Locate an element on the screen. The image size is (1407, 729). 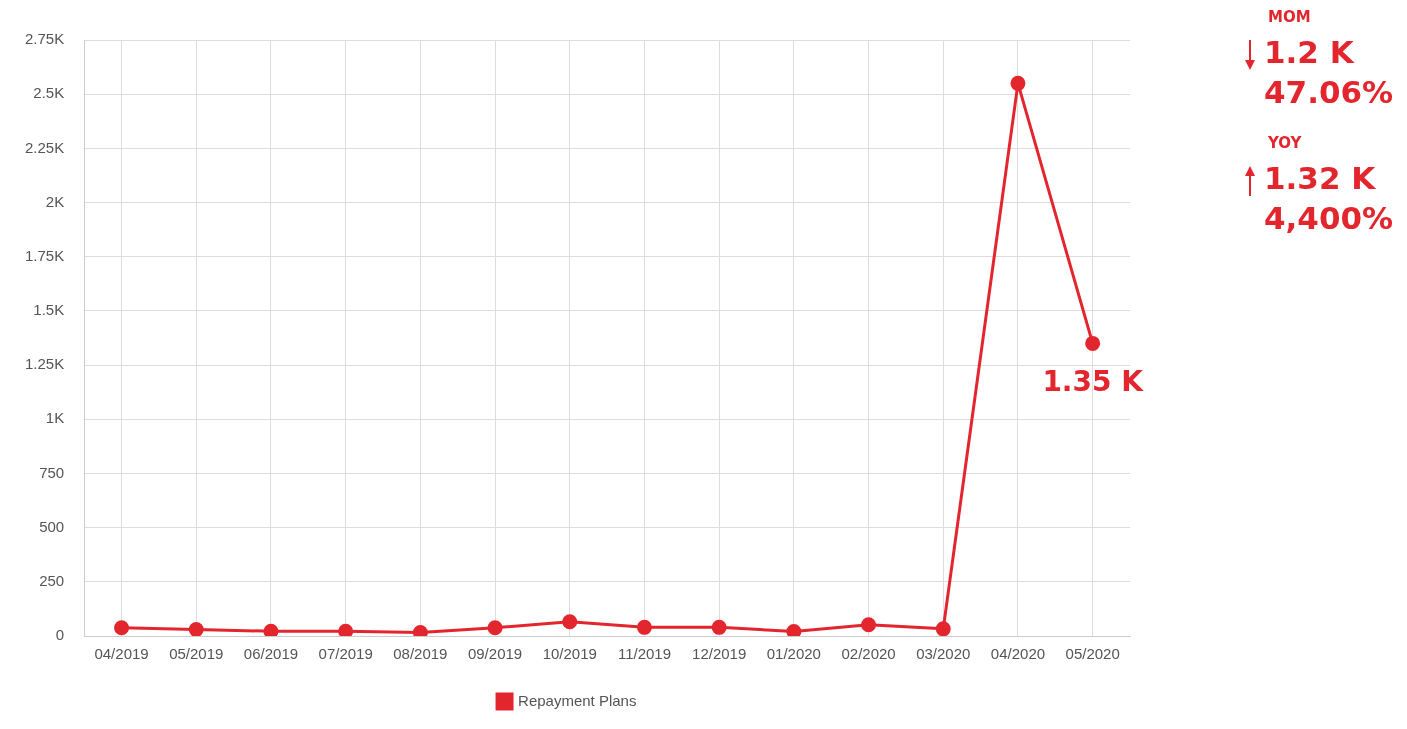
x-tick-label: 07/2019 is located at coordinates (345, 654).